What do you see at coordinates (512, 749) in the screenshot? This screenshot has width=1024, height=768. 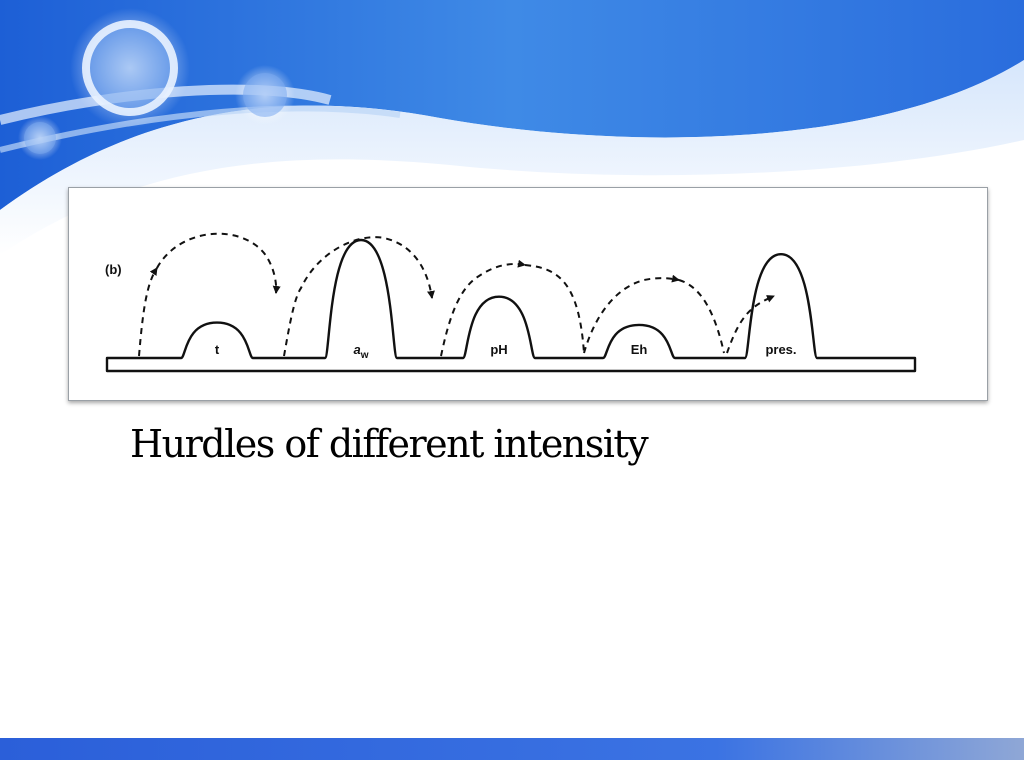 I see `footer-bar` at bounding box center [512, 749].